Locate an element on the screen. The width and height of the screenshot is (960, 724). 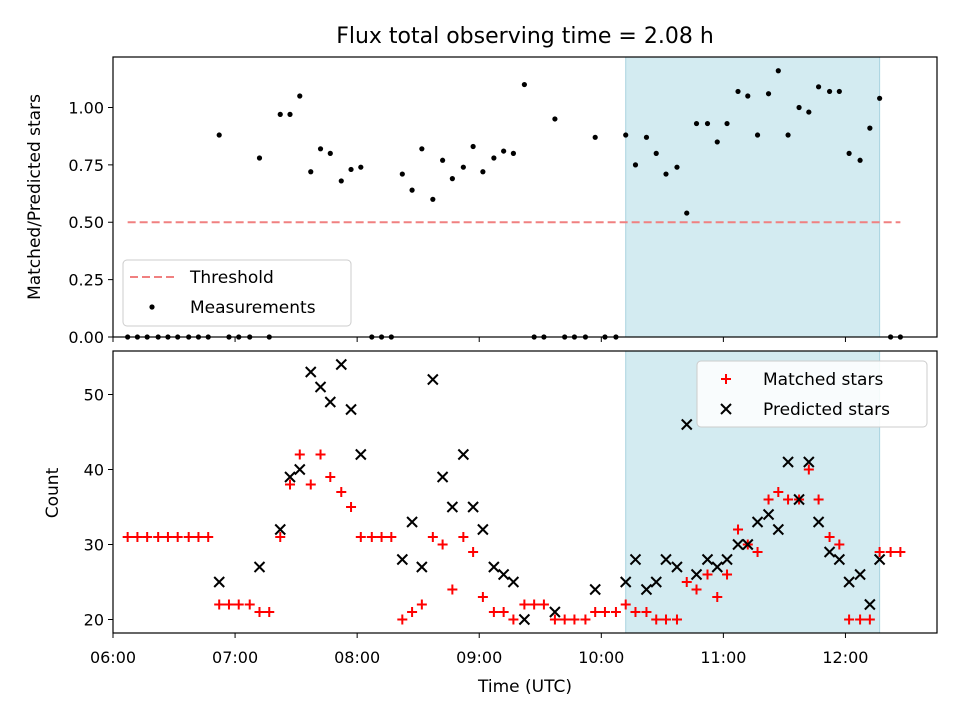
count-y-tick-label: 20 is located at coordinates (94, 620).